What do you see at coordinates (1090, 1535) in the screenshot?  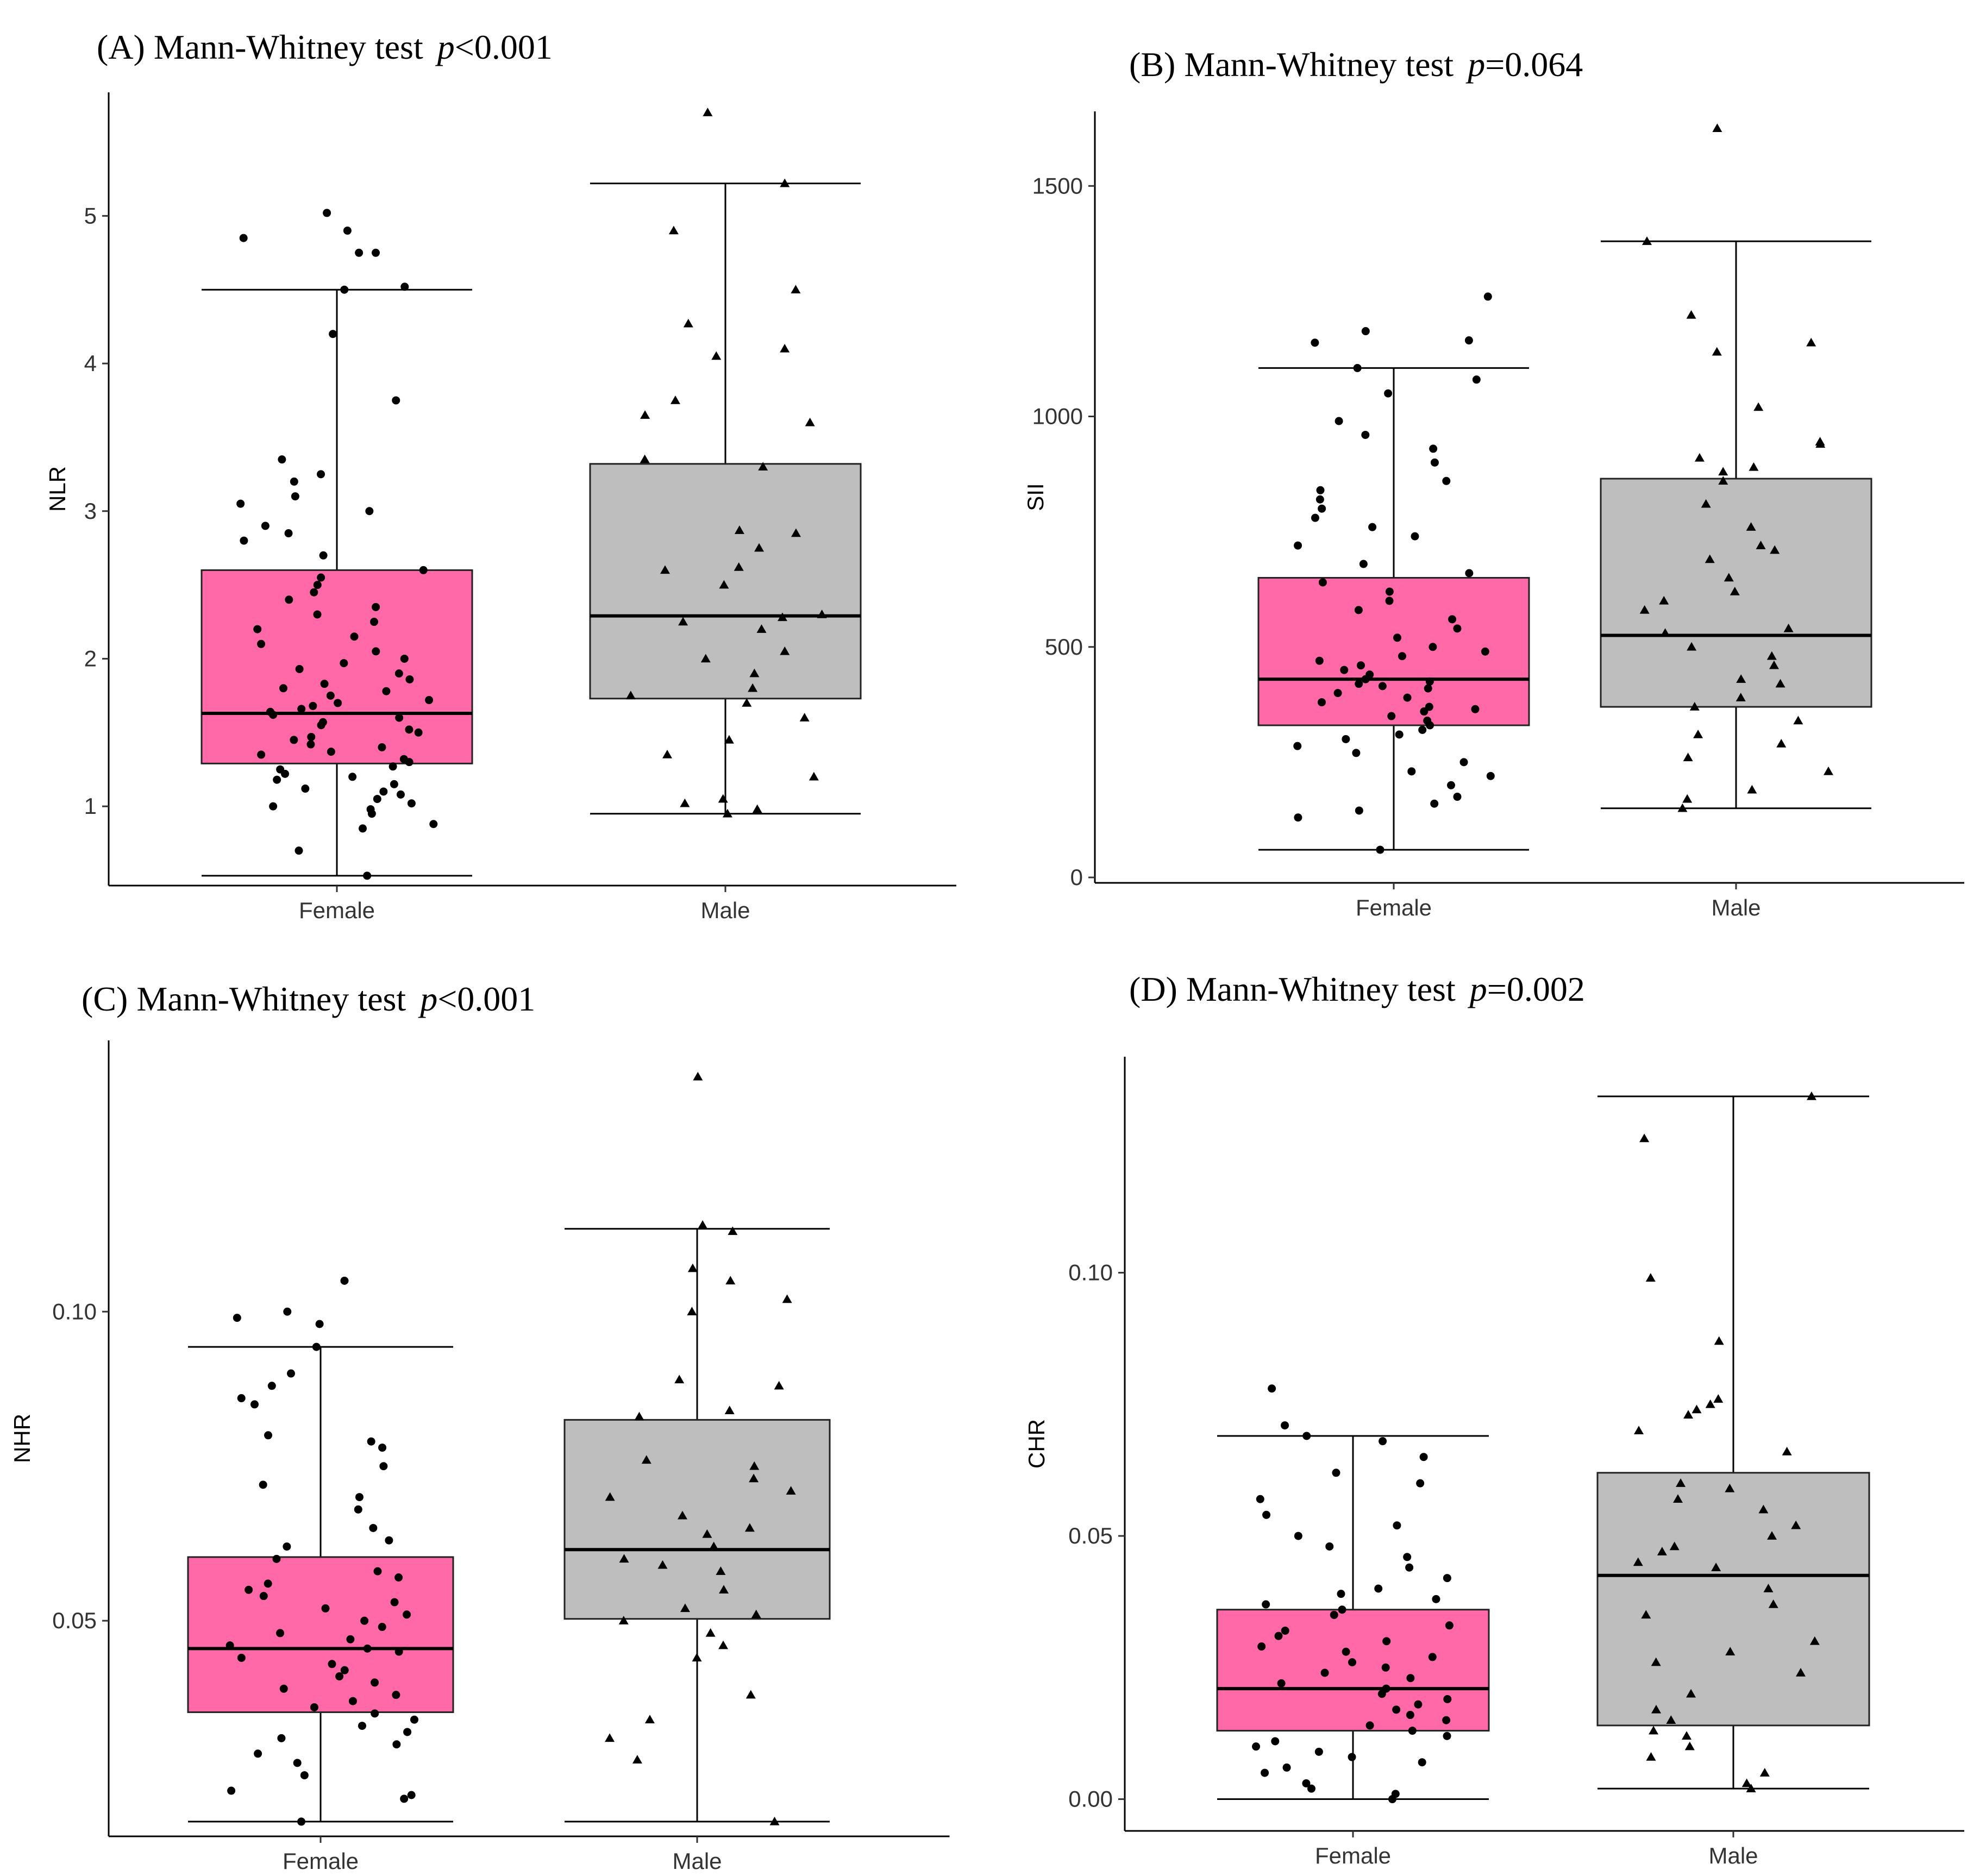 I see `y-tick-label: 0.05` at bounding box center [1090, 1535].